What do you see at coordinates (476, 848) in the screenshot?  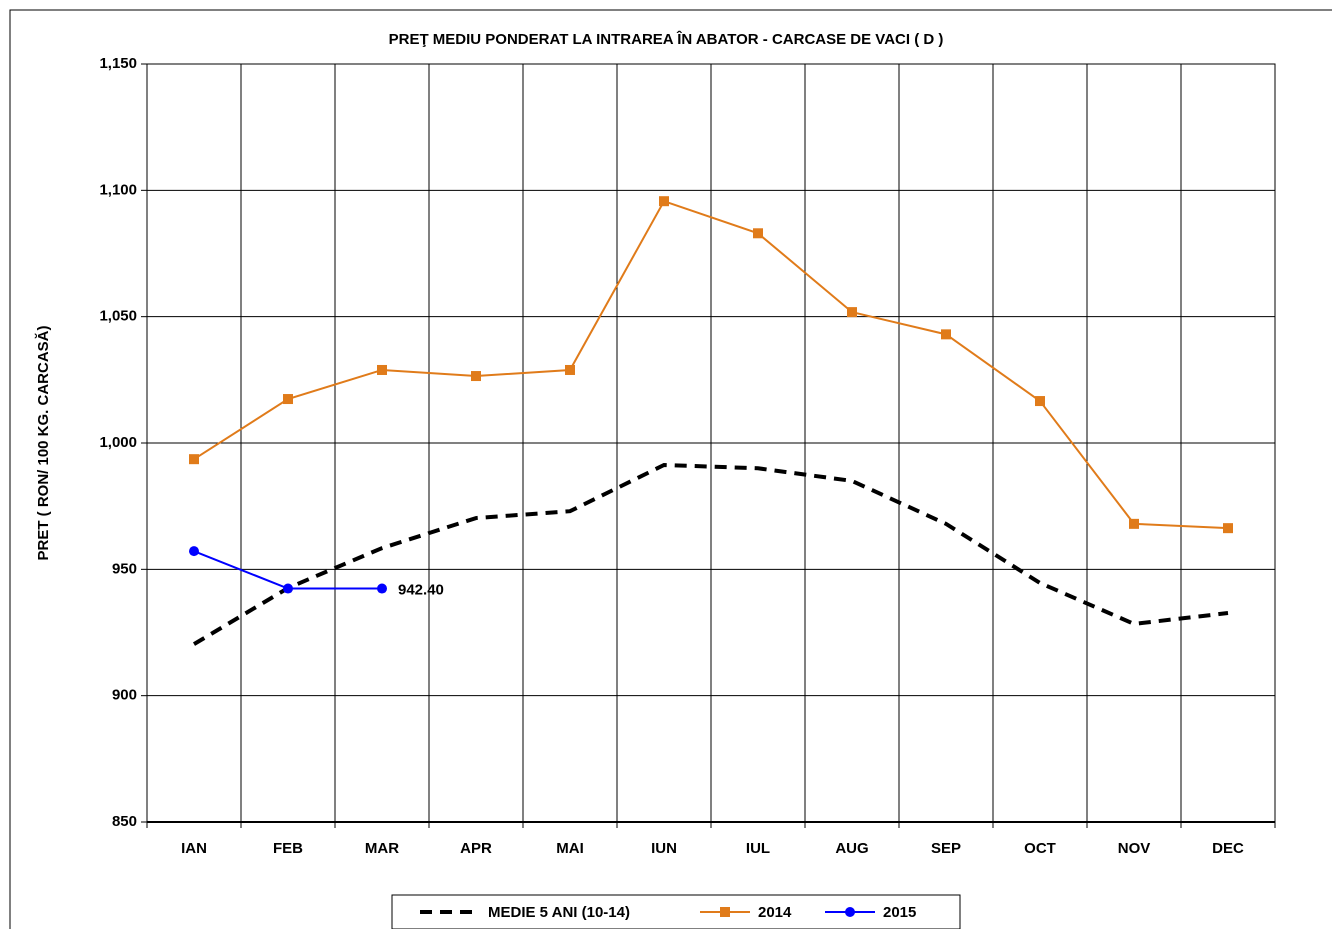 I see `x-tick-label: APR` at bounding box center [476, 848].